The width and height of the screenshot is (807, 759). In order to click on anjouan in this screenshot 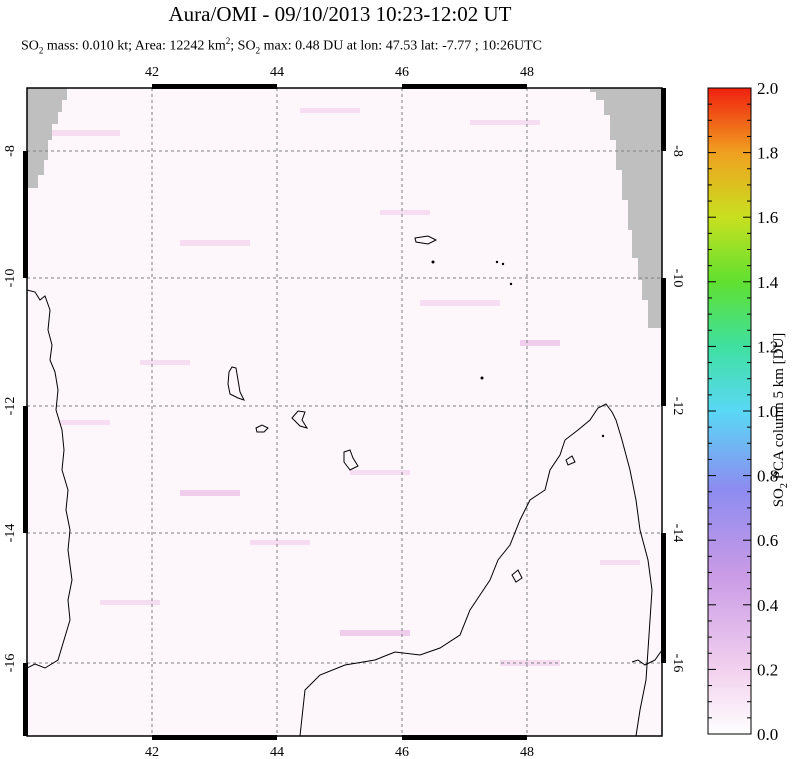, I will do `click(300, 419)`.